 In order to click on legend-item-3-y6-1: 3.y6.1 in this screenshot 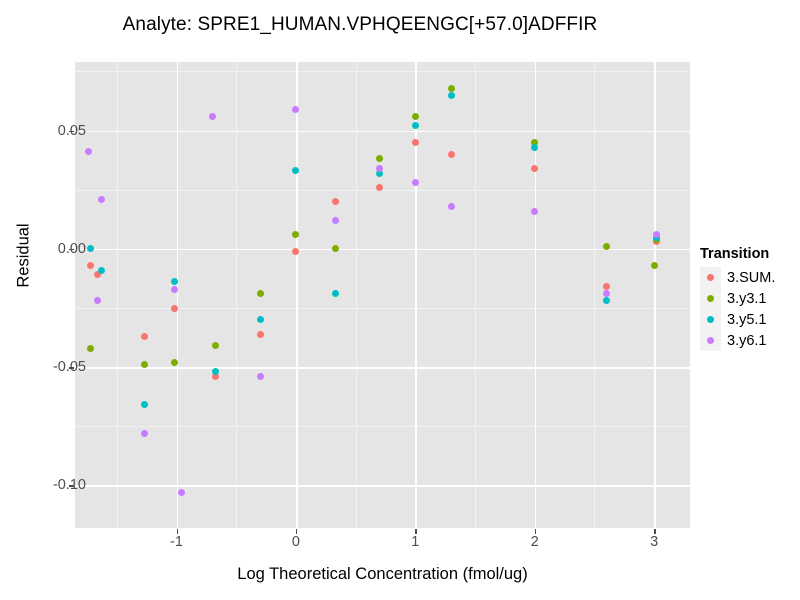, I will do `click(737, 340)`.